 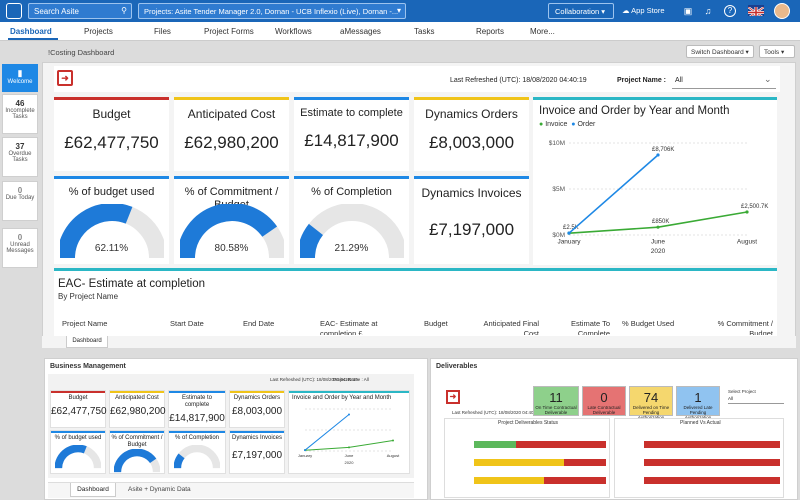 I want to click on app-store-link: ☁ App Store, so click(x=643, y=10).